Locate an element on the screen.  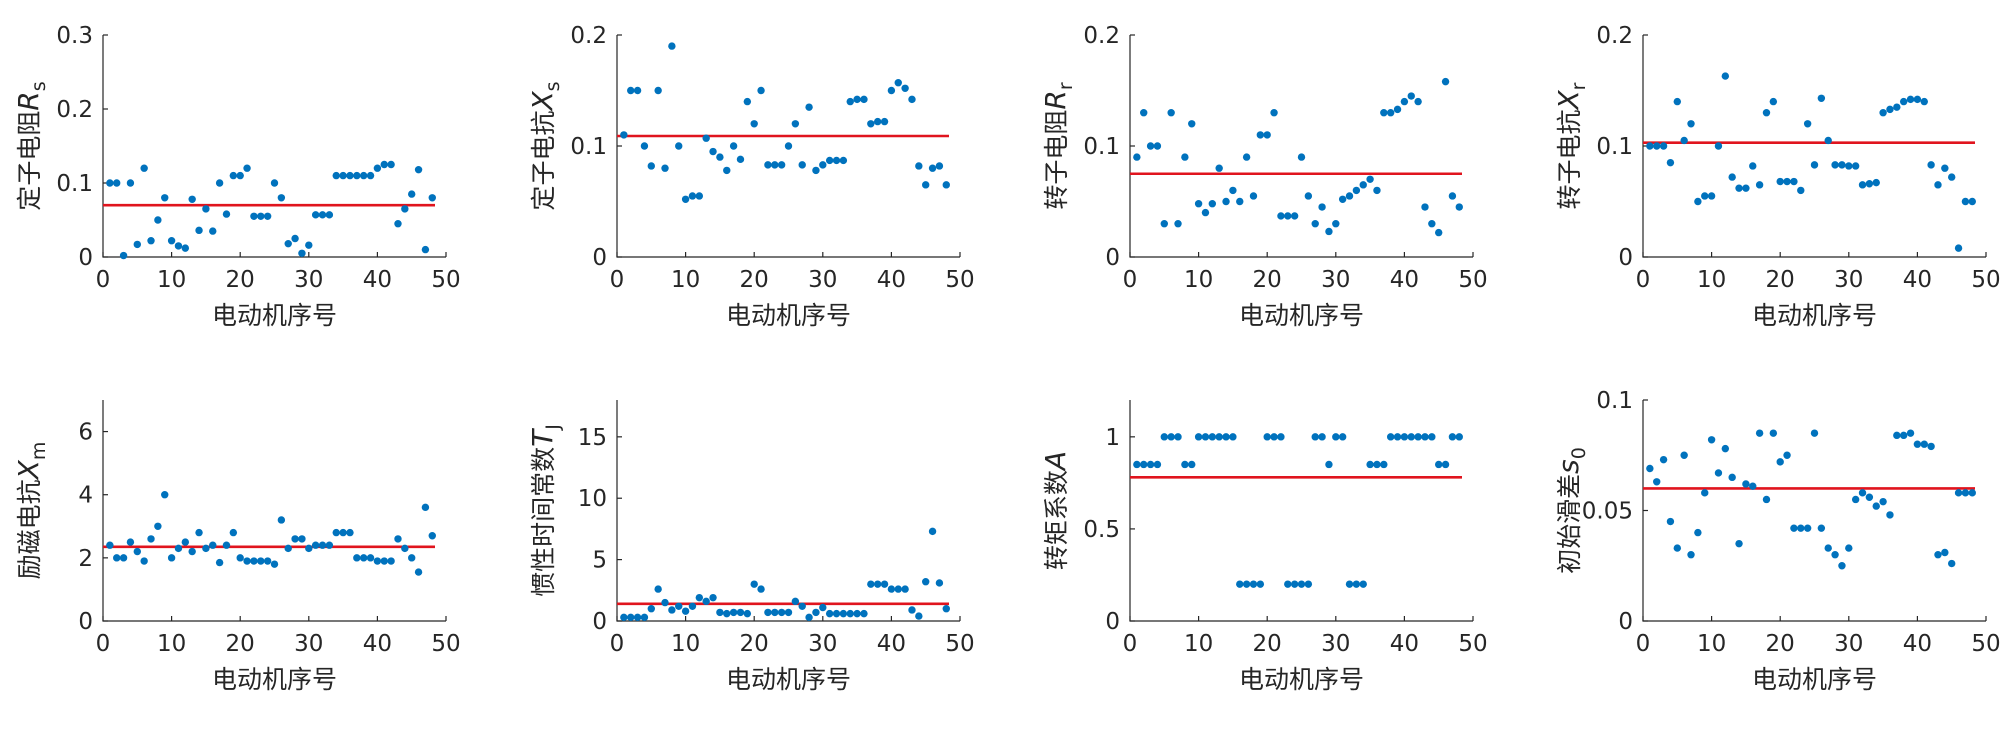
y-tick-label: 0.1 is located at coordinates (1101, 147).